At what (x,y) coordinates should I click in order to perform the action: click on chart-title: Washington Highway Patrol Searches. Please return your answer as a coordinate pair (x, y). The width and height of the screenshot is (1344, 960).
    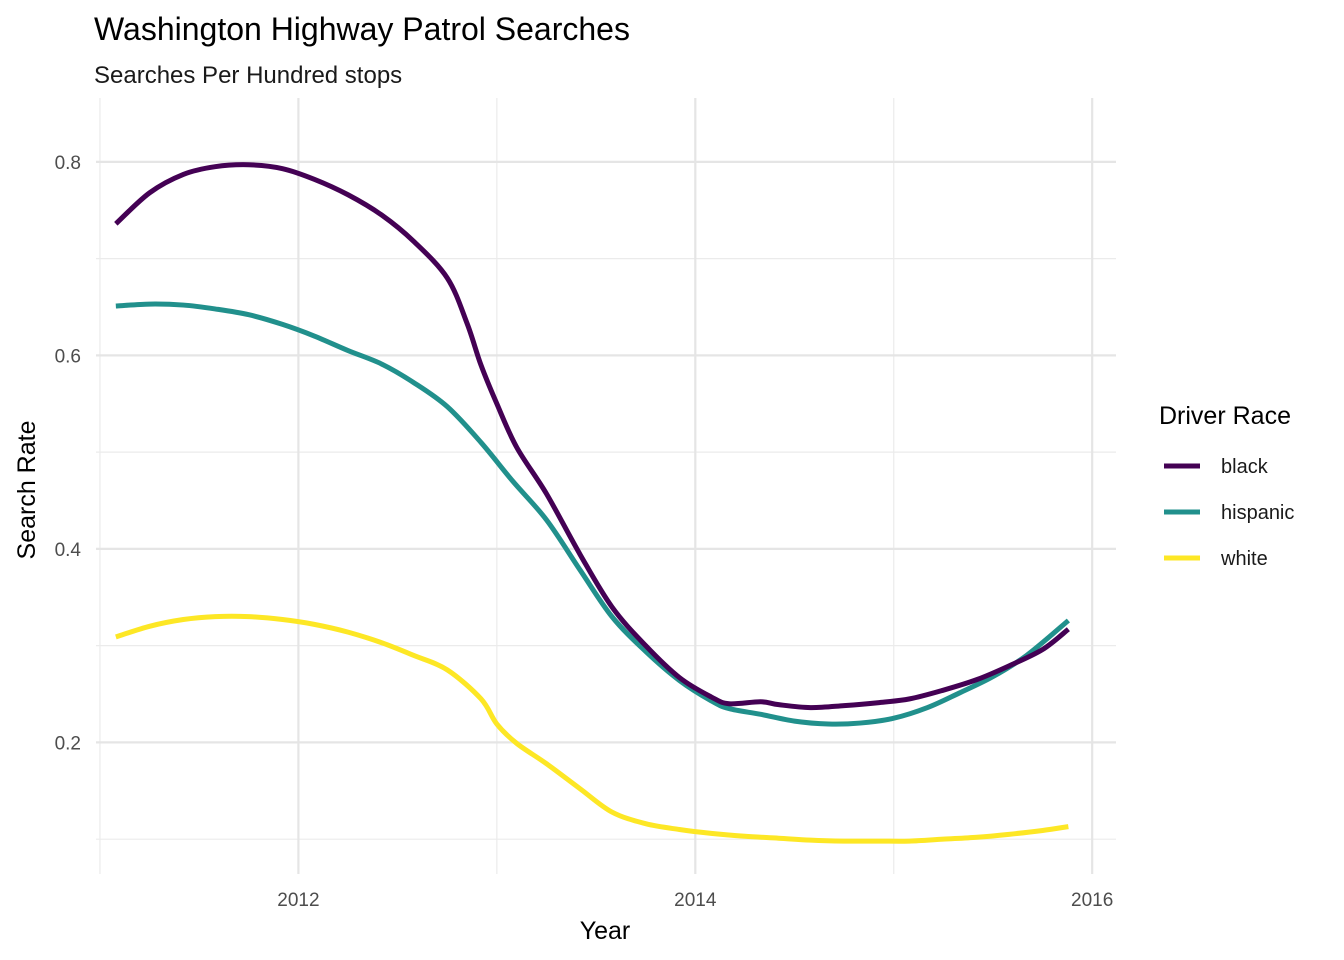
    Looking at the image, I should click on (362, 29).